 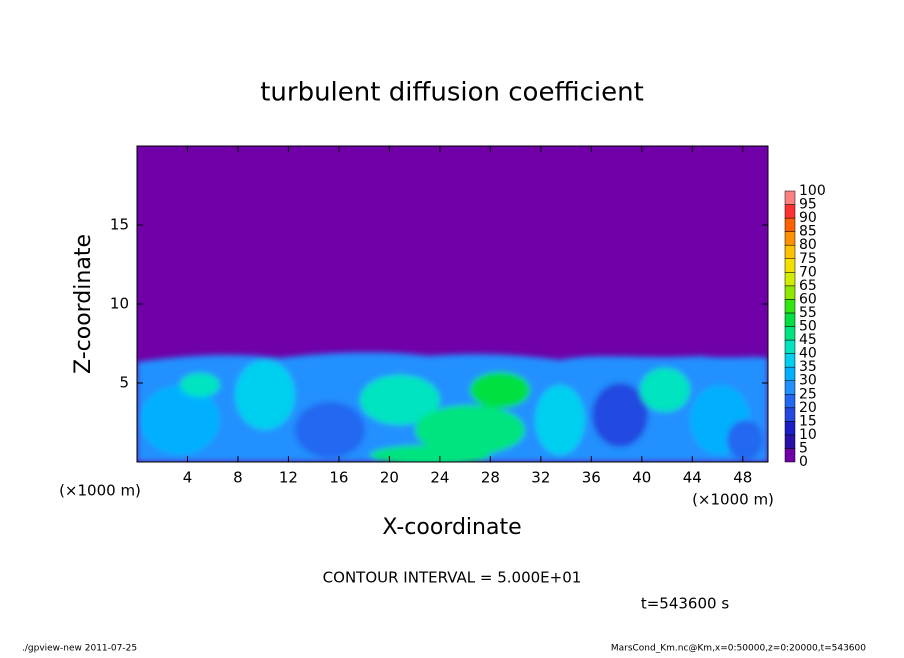 What do you see at coordinates (808, 313) in the screenshot?
I see `colorbar-label: 55` at bounding box center [808, 313].